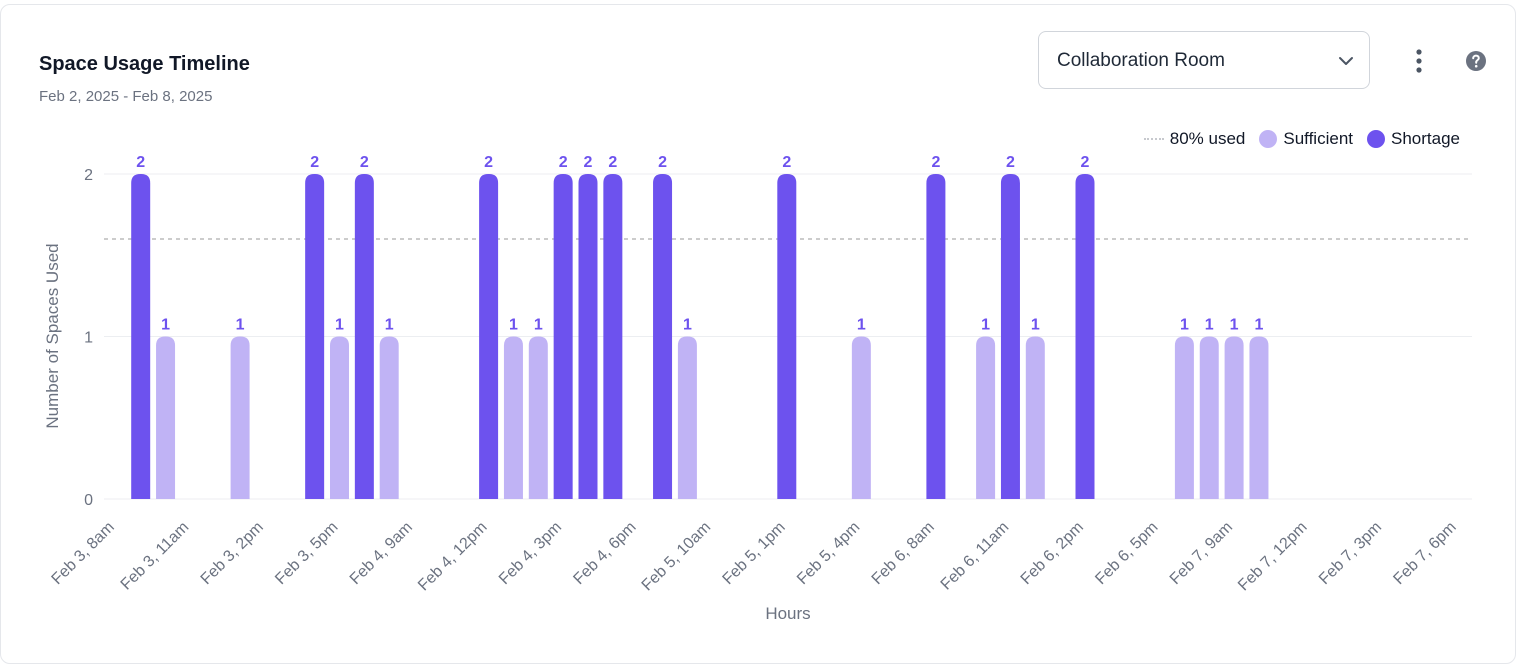  I want to click on x-tick-label: Feb 3, 8am, so click(83, 553).